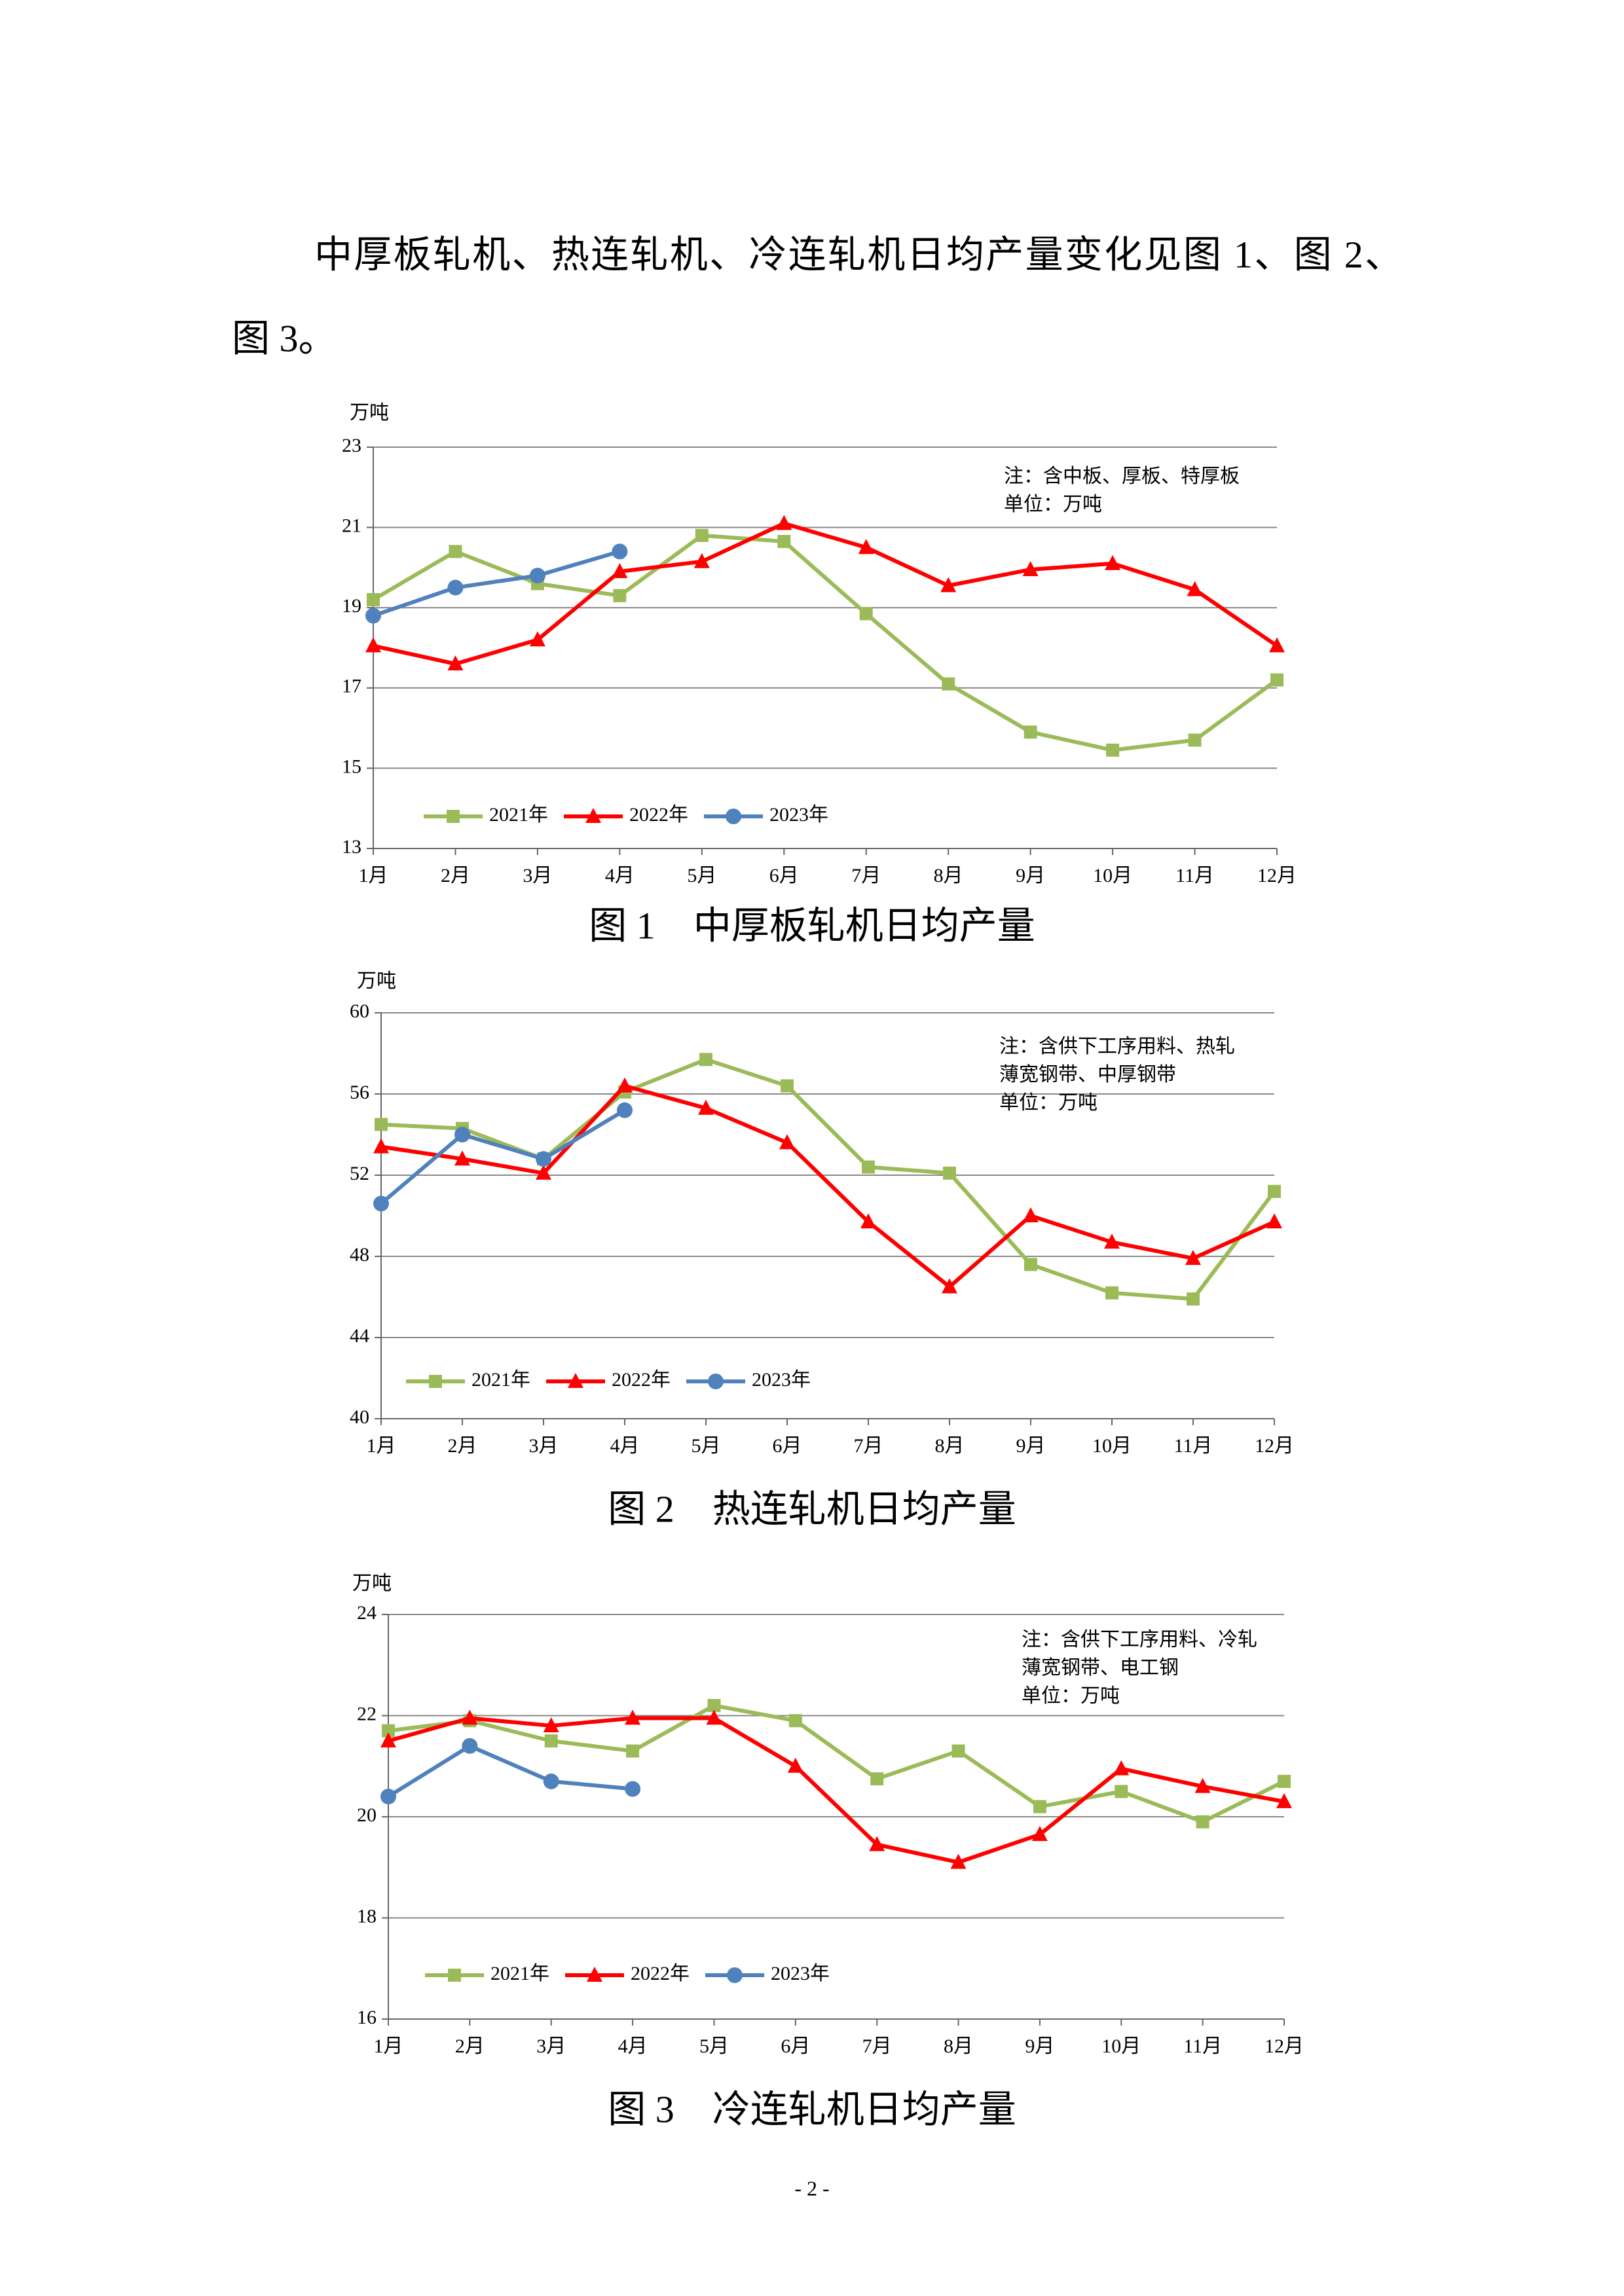 The image size is (1624, 2296). What do you see at coordinates (1122, 476) in the screenshot?
I see `chart-note: 注：含中板、厚板、特厚板` at bounding box center [1122, 476].